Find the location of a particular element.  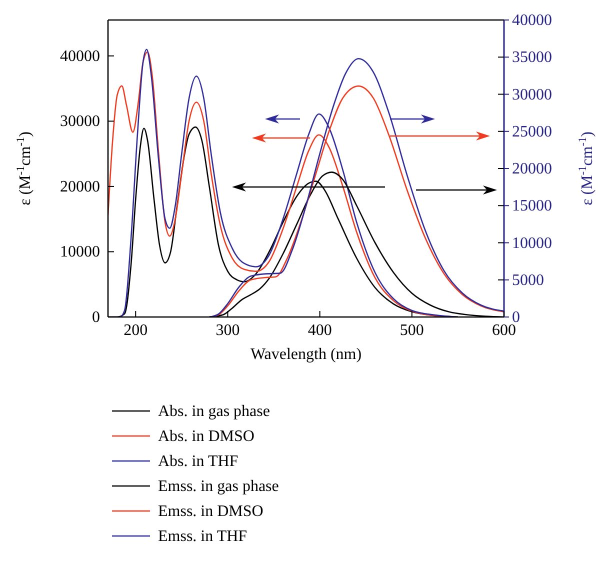

x-tick-label: 200 is located at coordinates (136, 330).